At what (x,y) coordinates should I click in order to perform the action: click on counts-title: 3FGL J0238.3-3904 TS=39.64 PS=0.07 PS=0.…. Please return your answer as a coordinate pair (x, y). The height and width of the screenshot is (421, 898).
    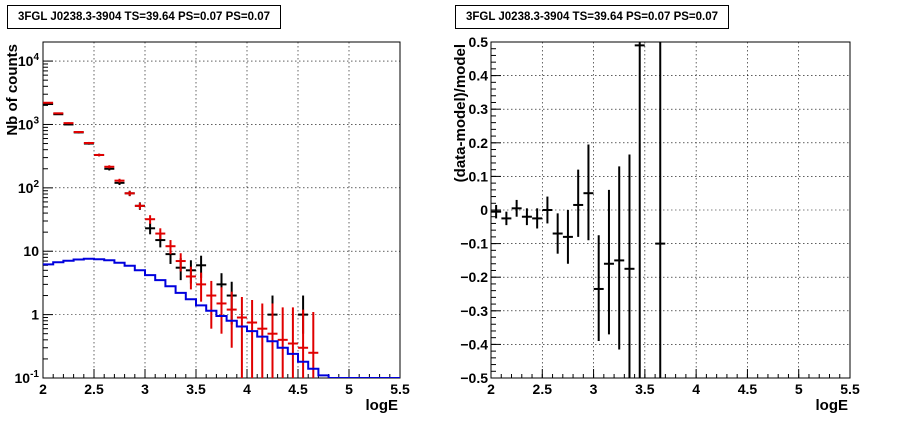
    Looking at the image, I should click on (144, 17).